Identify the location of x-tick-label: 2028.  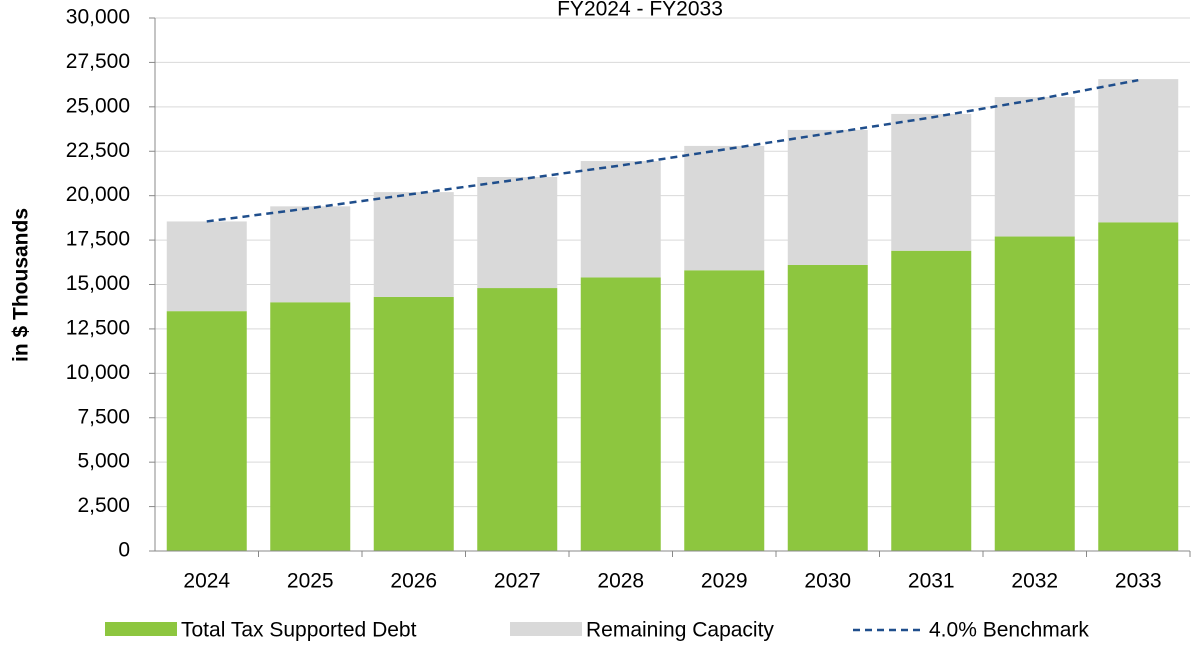
(620, 581).